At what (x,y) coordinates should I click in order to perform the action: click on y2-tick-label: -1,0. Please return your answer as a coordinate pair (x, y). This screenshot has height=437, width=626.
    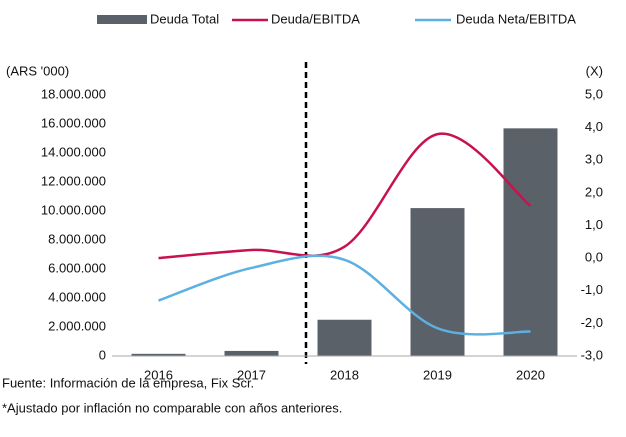
    Looking at the image, I should click on (592, 289).